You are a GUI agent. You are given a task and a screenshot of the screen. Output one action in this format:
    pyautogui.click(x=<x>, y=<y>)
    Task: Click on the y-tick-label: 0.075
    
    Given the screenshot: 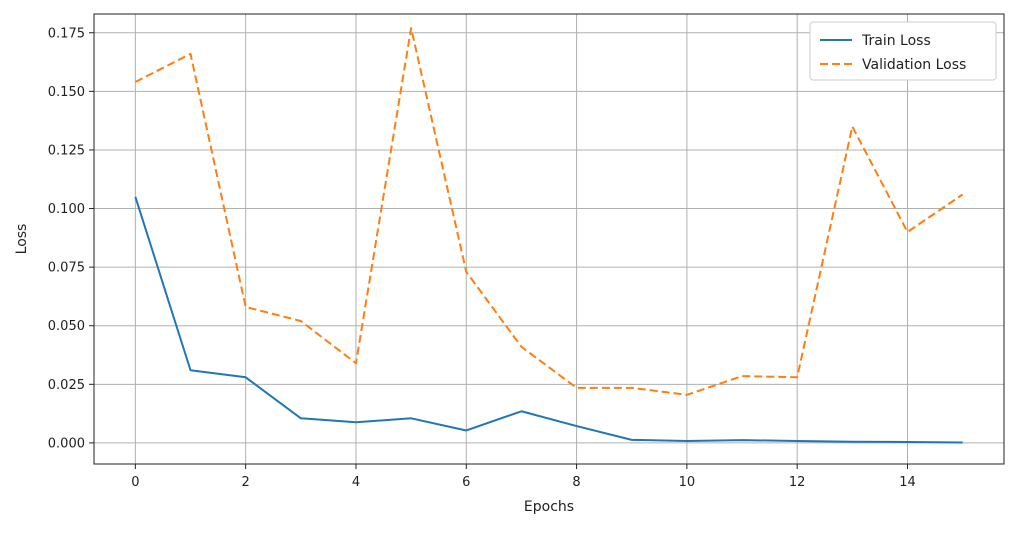 What is the action you would take?
    pyautogui.click(x=66, y=268)
    